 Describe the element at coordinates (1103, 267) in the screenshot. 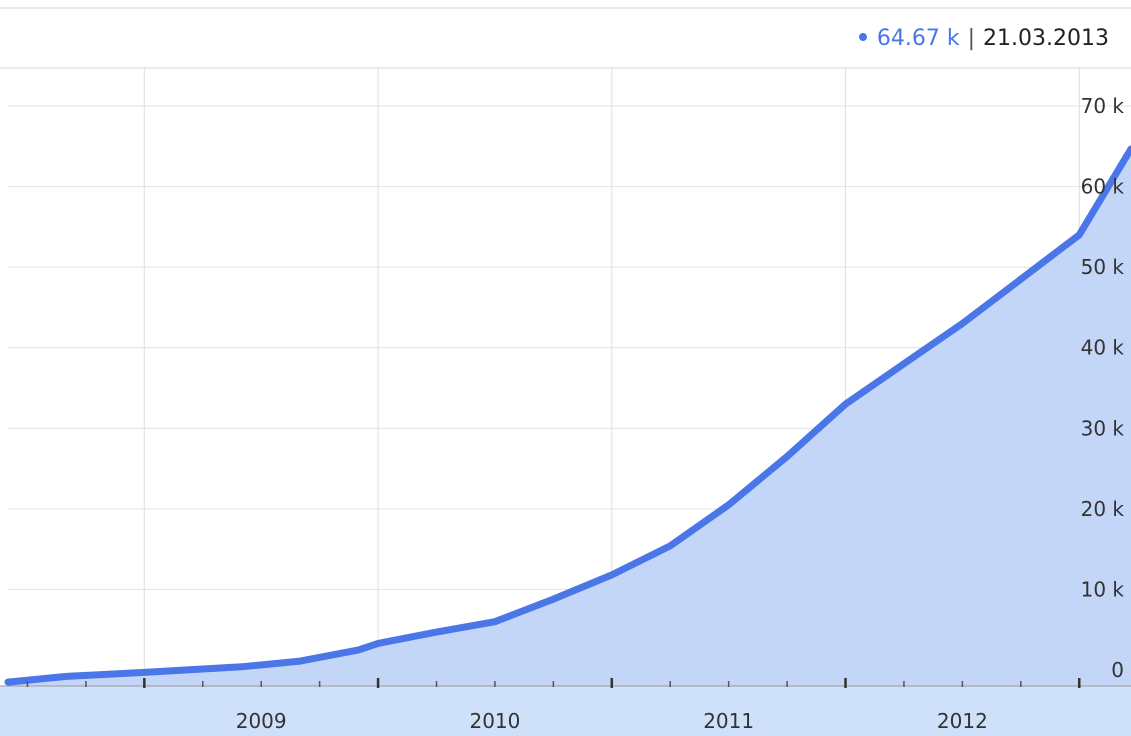

I see `y-tick-label: 50 k` at that location.